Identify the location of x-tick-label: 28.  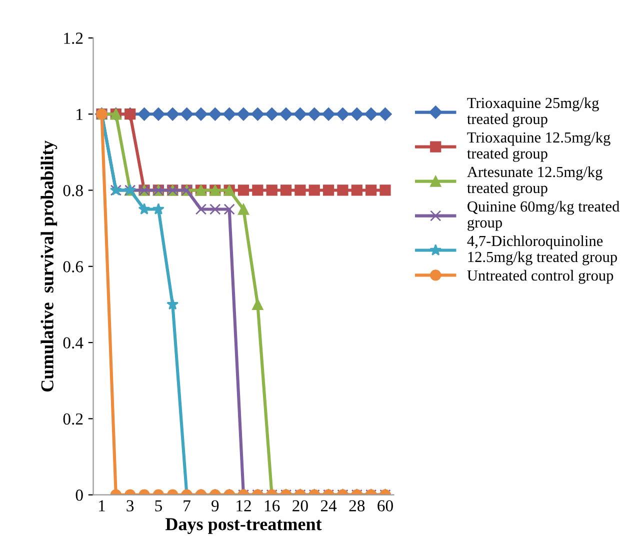
(357, 506).